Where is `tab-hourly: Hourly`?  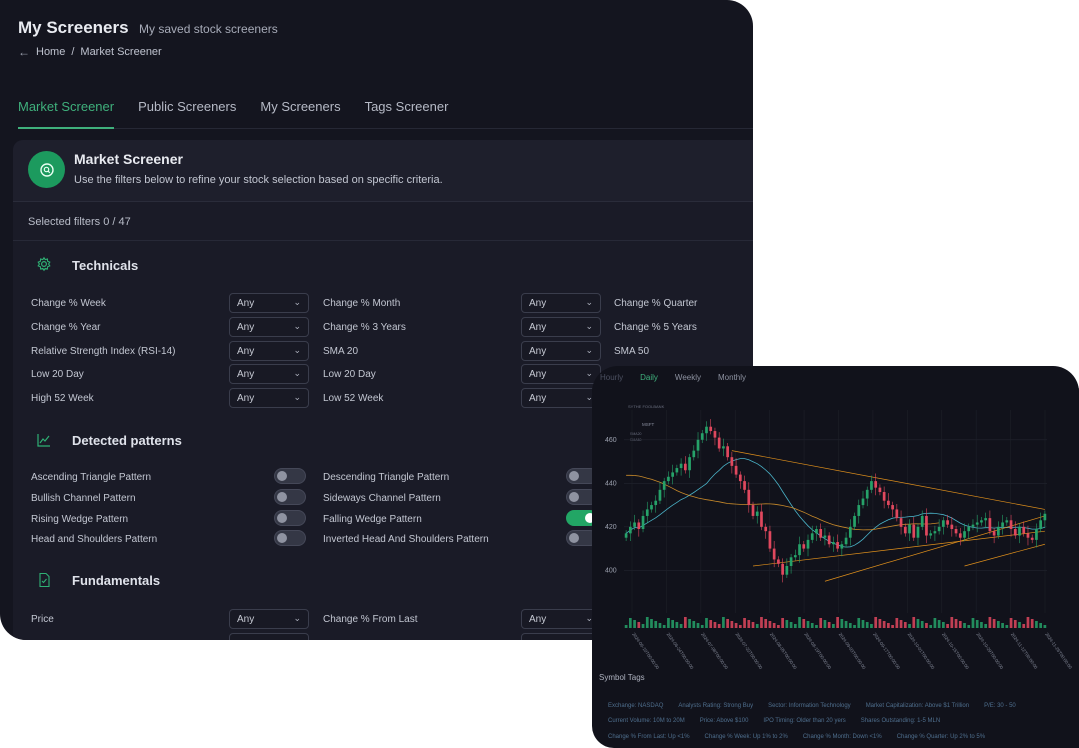
tab-hourly: Hourly is located at coordinates (612, 377).